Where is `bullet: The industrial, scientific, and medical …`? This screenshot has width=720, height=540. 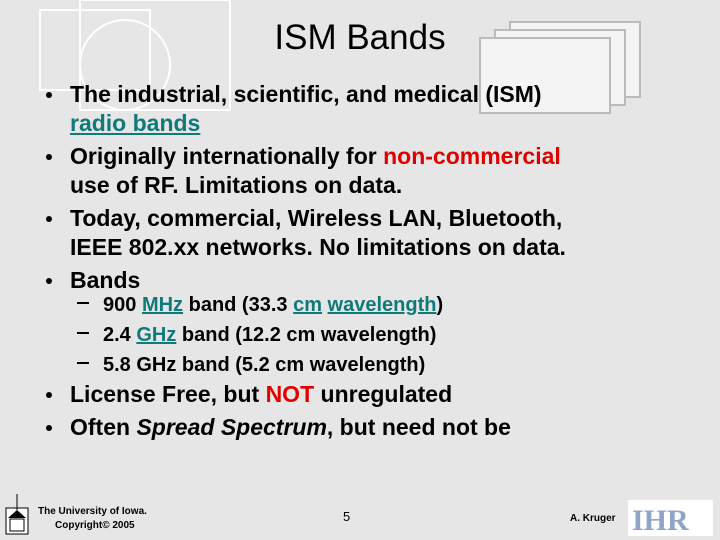
bullet: The industrial, scientific, and medical … is located at coordinates (306, 109).